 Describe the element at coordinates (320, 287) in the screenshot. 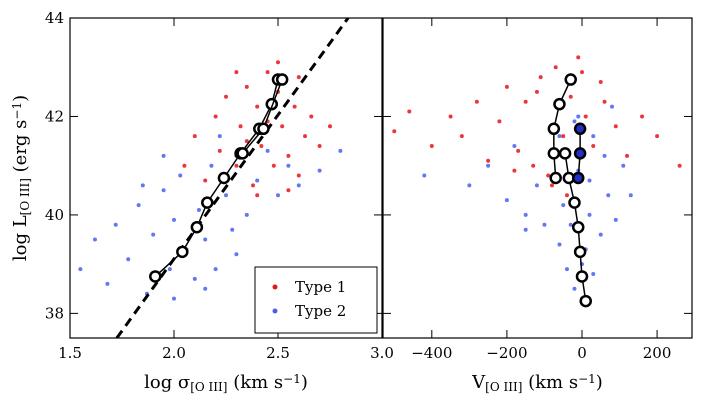

I see `legend-label: Type 1` at that location.